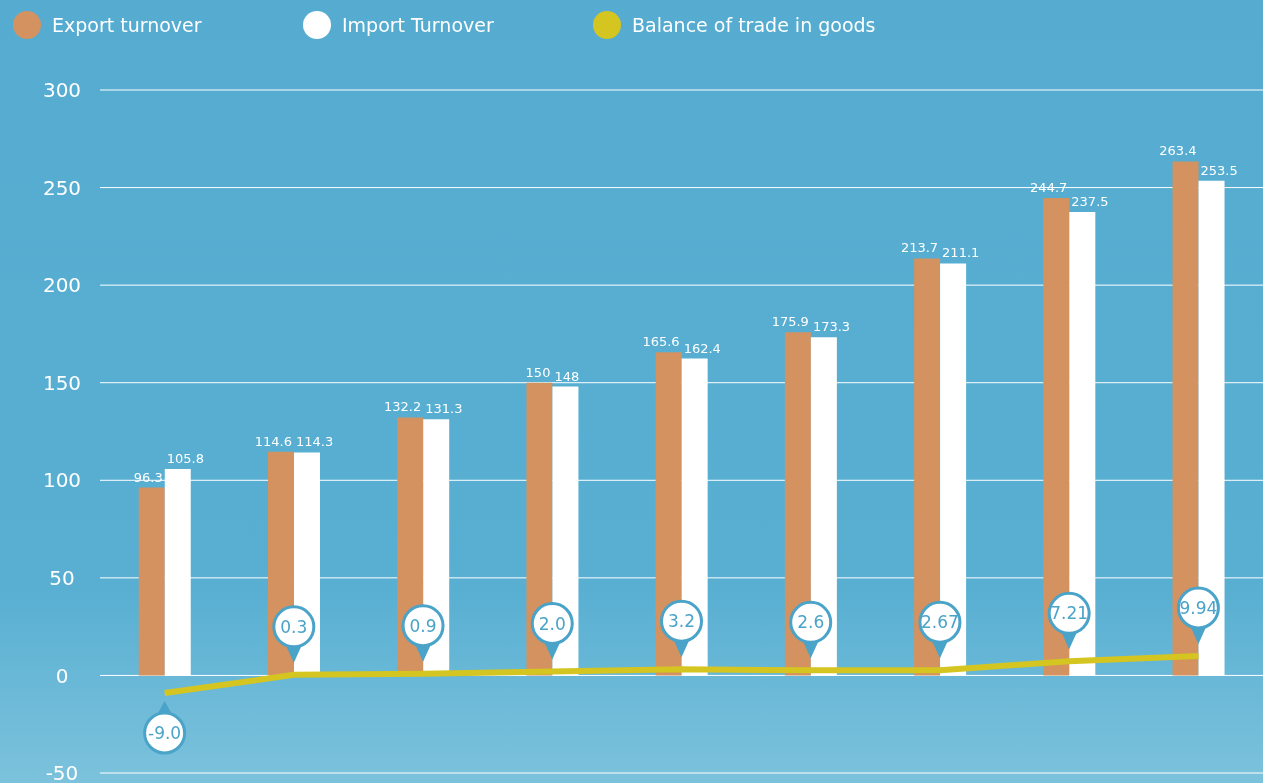 The image size is (1263, 783). Describe the element at coordinates (314, 442) in the screenshot. I see `data-label: 114.3` at that location.